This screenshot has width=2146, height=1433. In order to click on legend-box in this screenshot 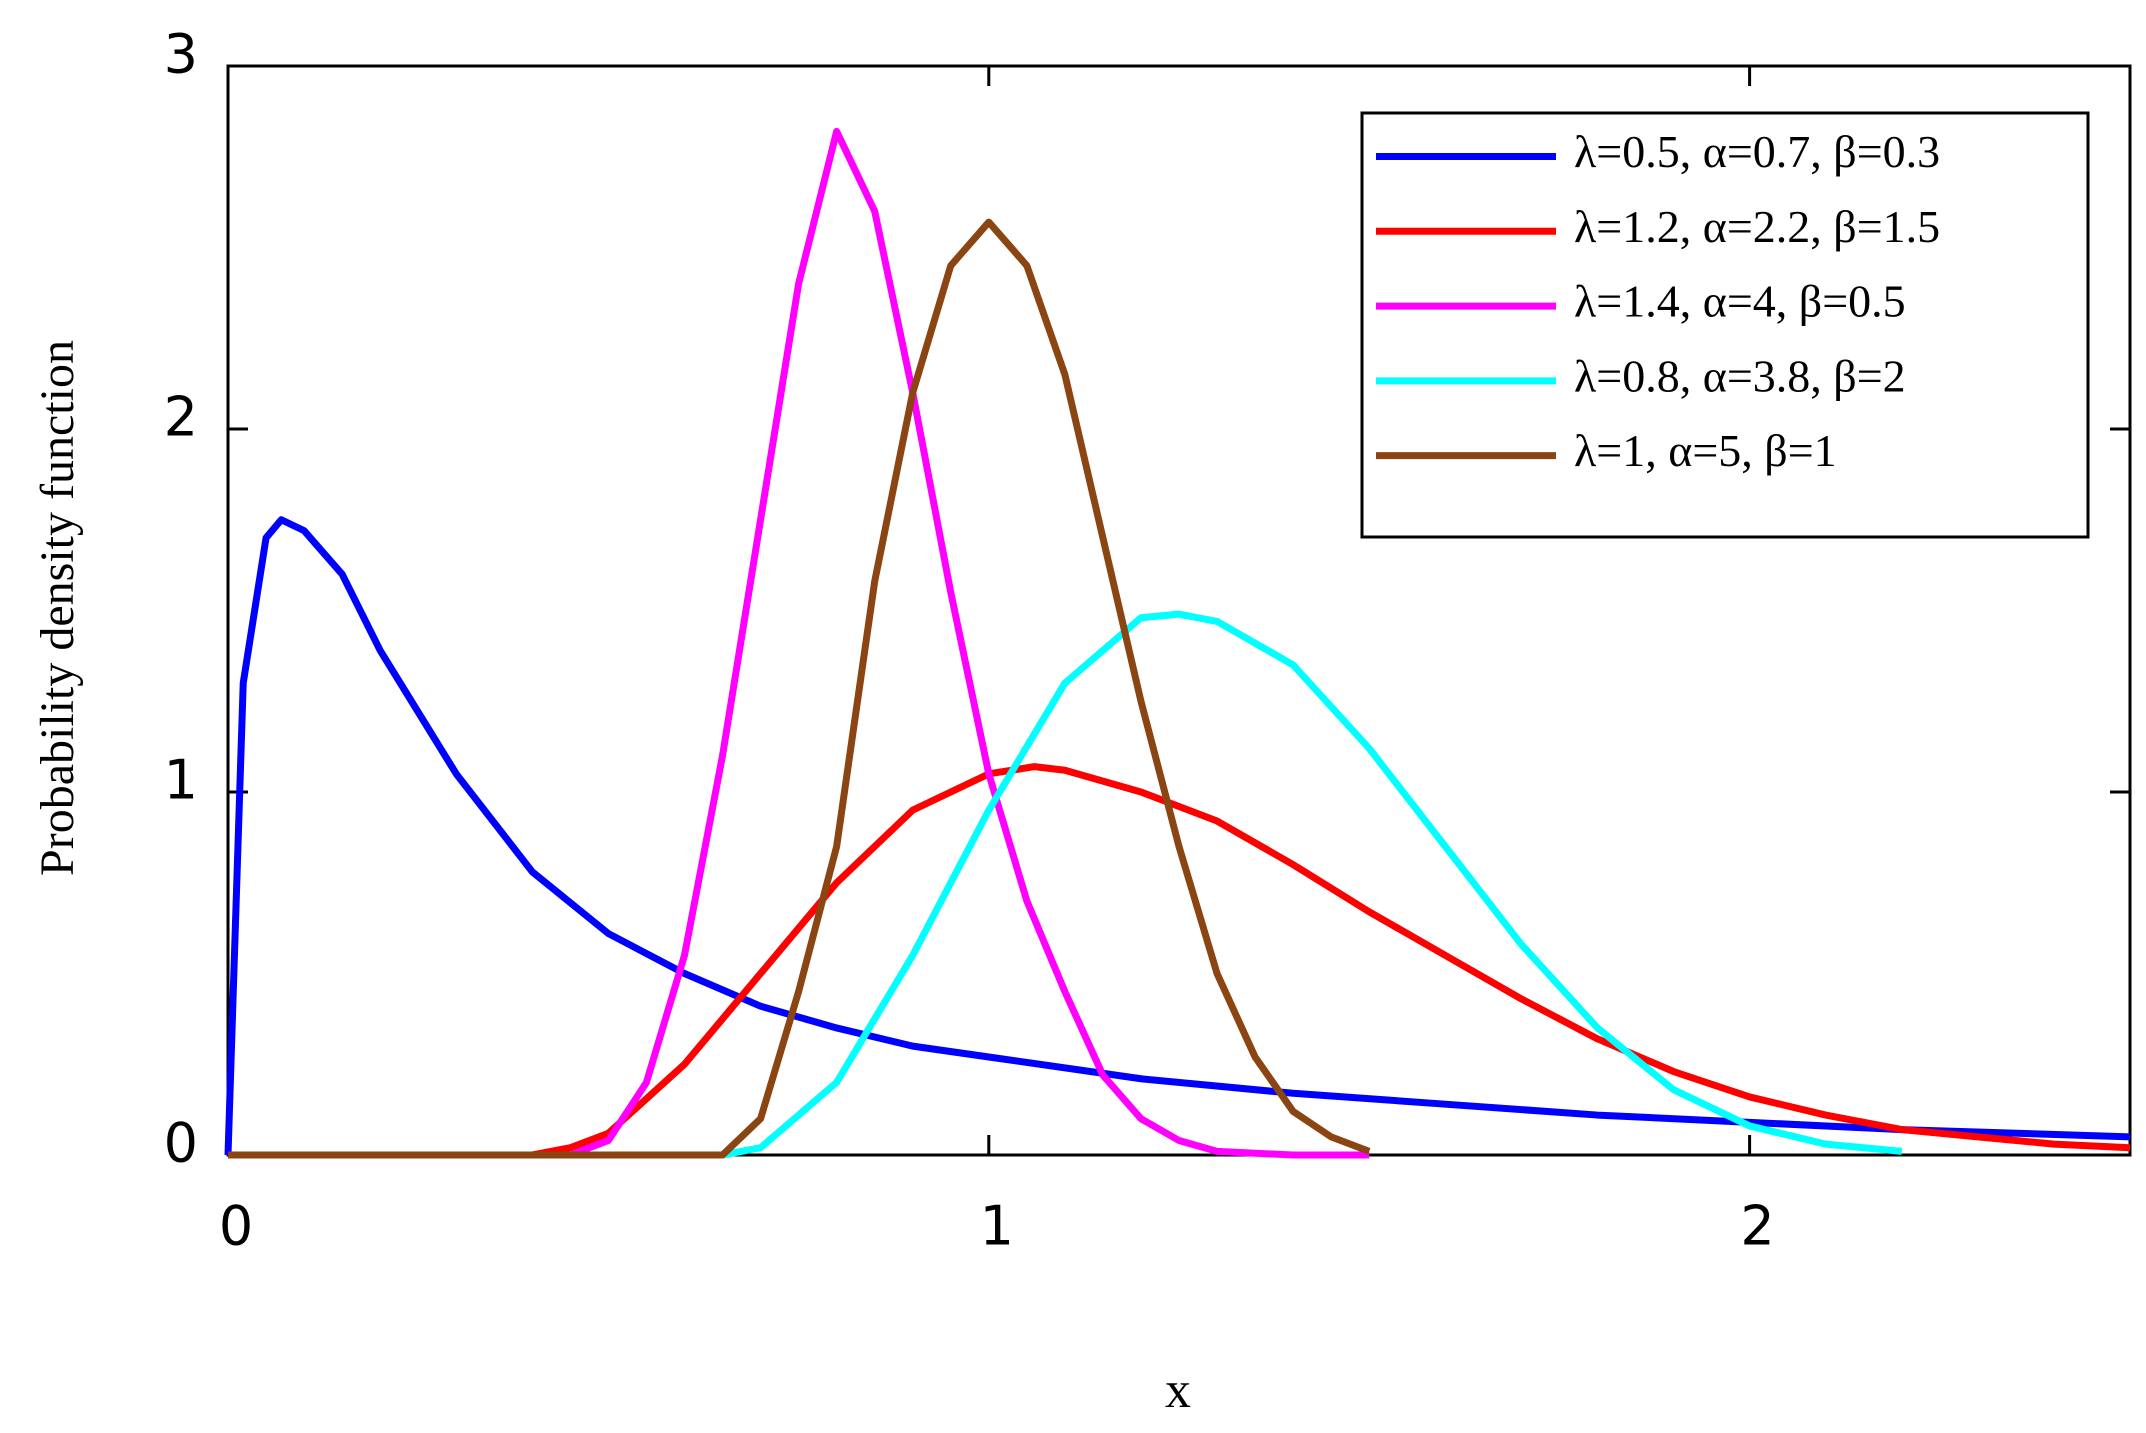, I will do `click(1725, 325)`.